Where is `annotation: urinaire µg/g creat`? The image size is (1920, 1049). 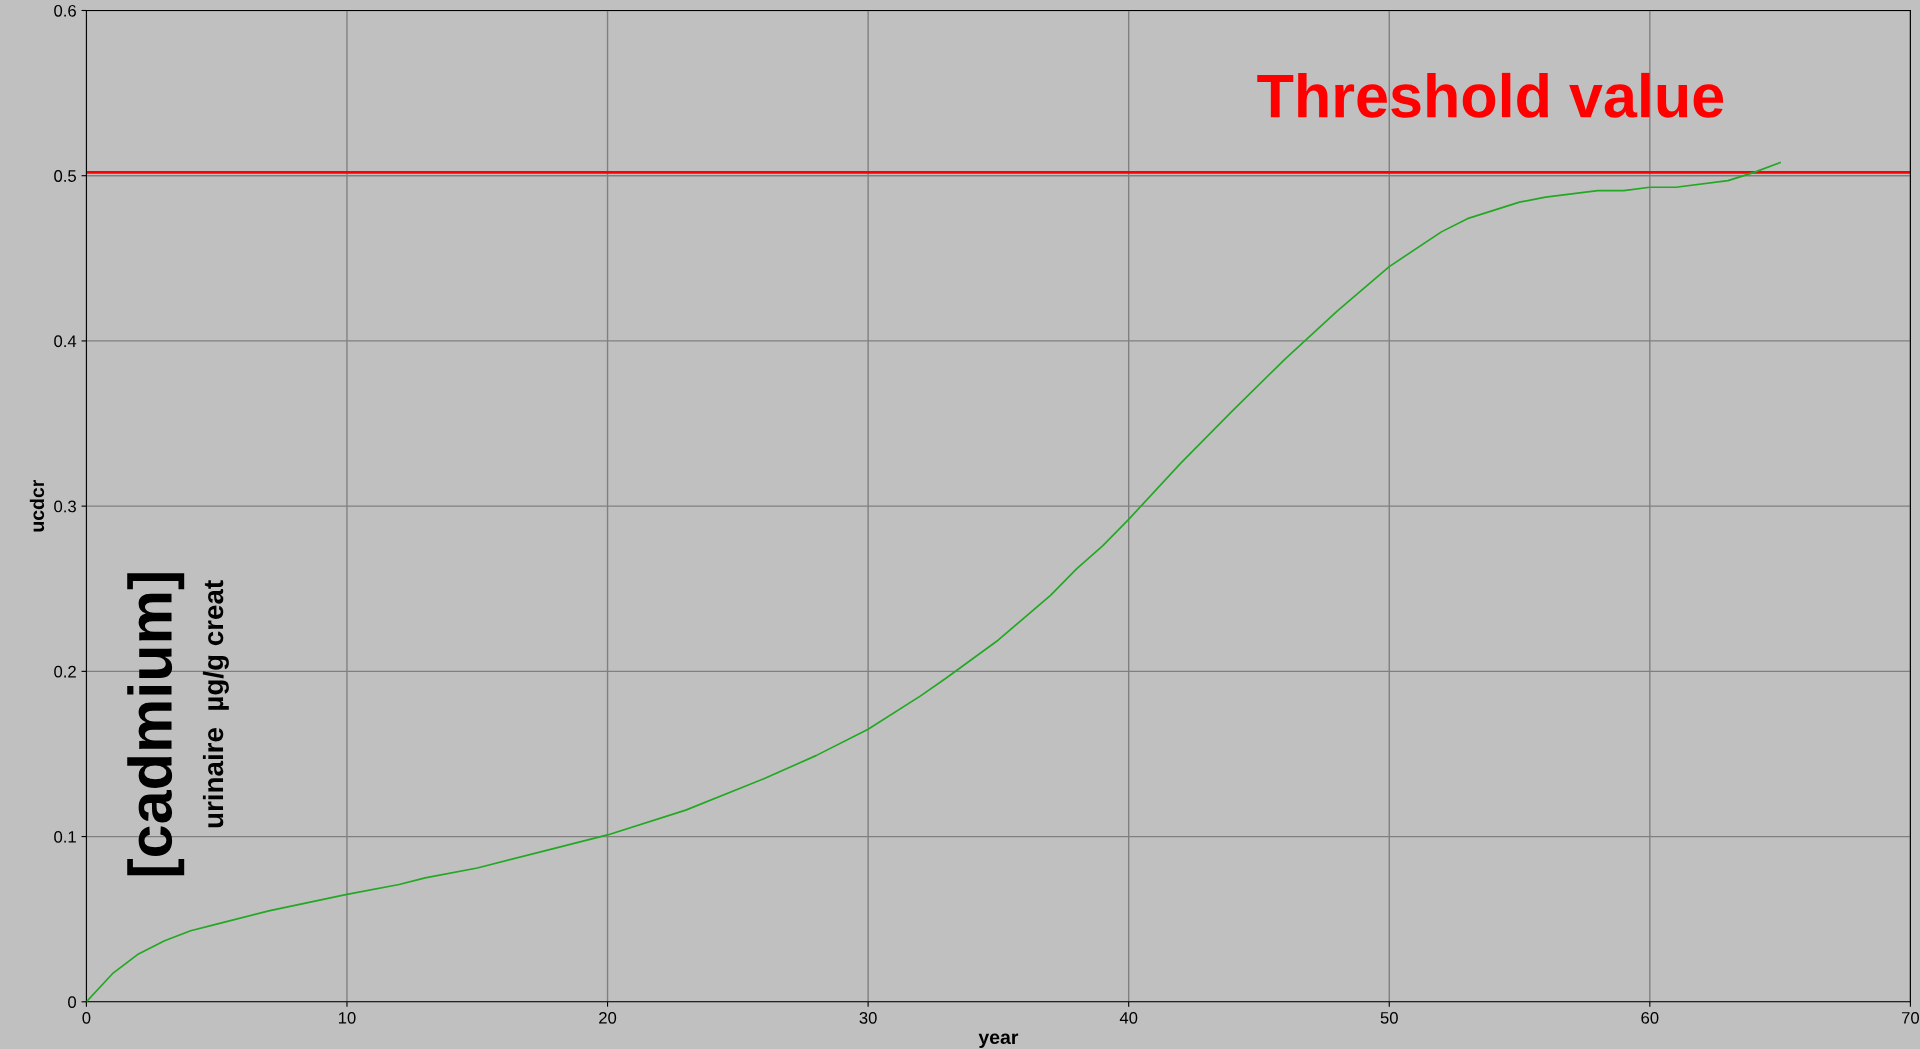
annotation: urinaire µg/g creat is located at coordinates (215, 704).